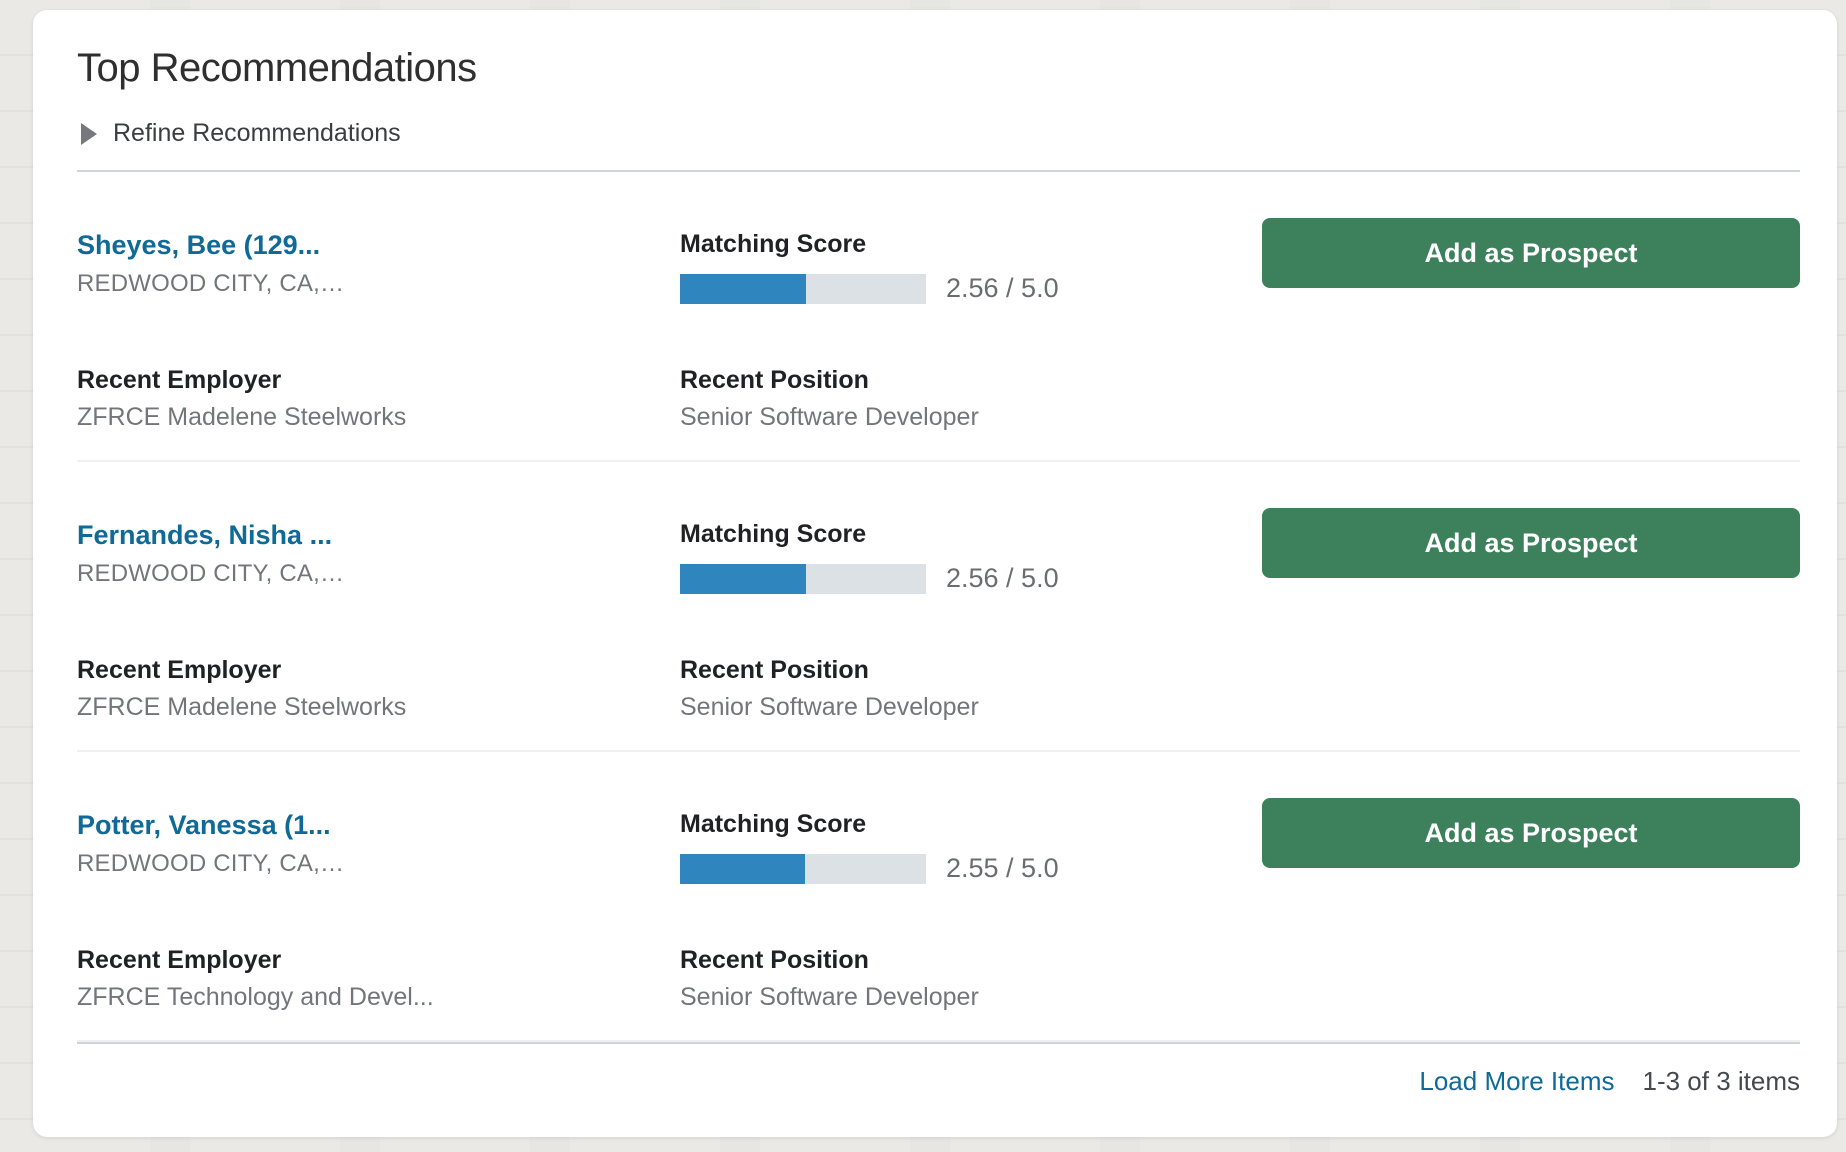 The width and height of the screenshot is (1846, 1152). Describe the element at coordinates (1517, 1081) in the screenshot. I see `load-more-items-link: Load More Items` at that location.